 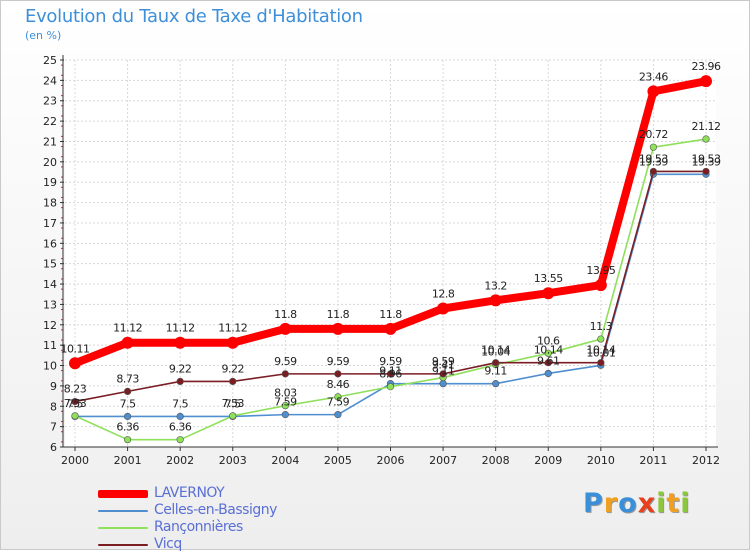 What do you see at coordinates (391, 460) in the screenshot?
I see `x-tick-label: 2006` at bounding box center [391, 460].